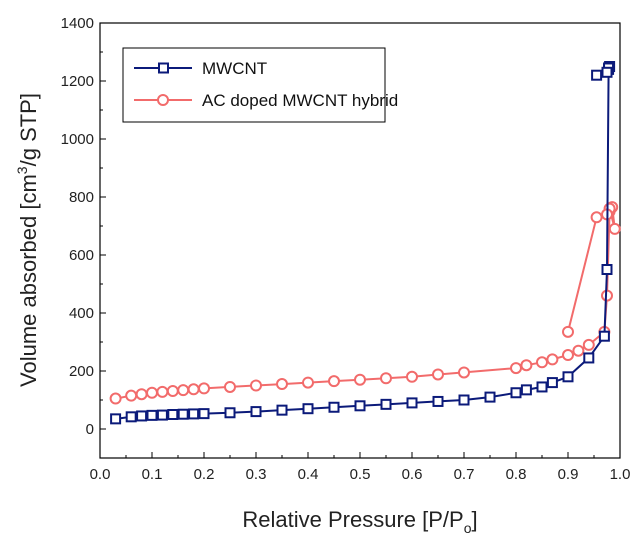 The width and height of the screenshot is (636, 538). I want to click on y-tick-label: 1400, so click(77, 23).